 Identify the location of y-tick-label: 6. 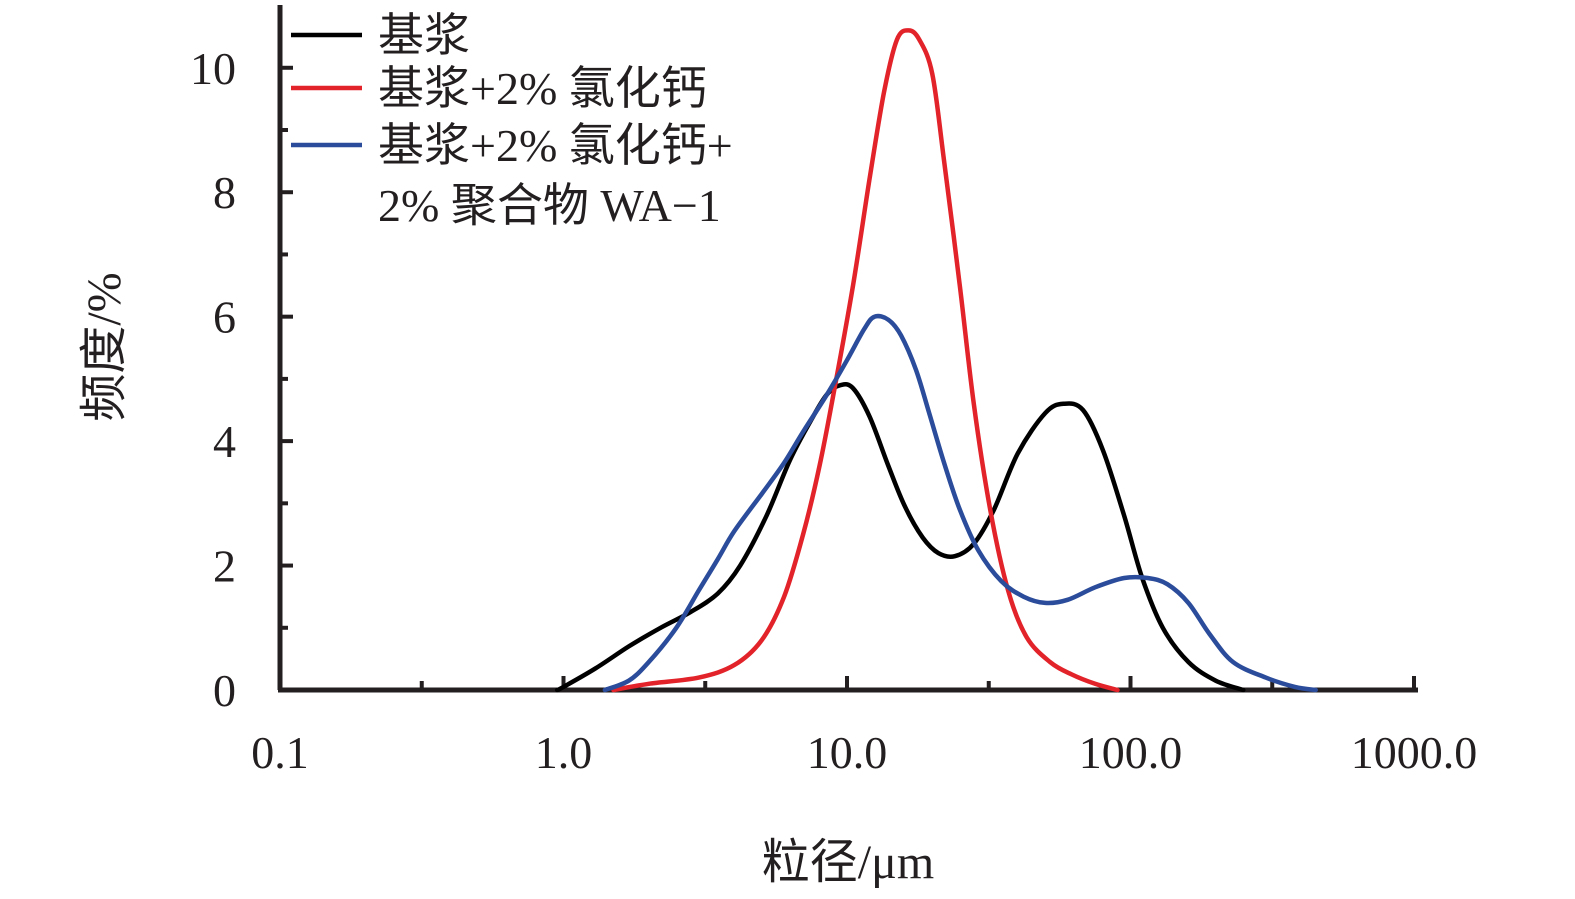
(224, 317).